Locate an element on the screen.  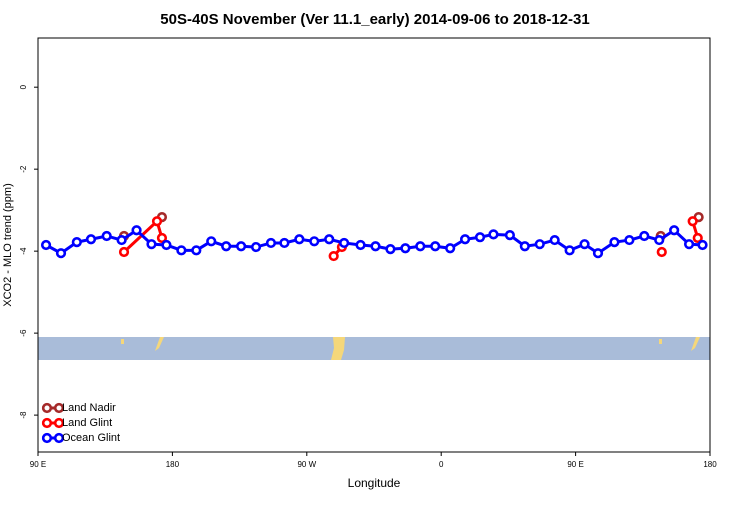
map-strip is located at coordinates (374, 348).